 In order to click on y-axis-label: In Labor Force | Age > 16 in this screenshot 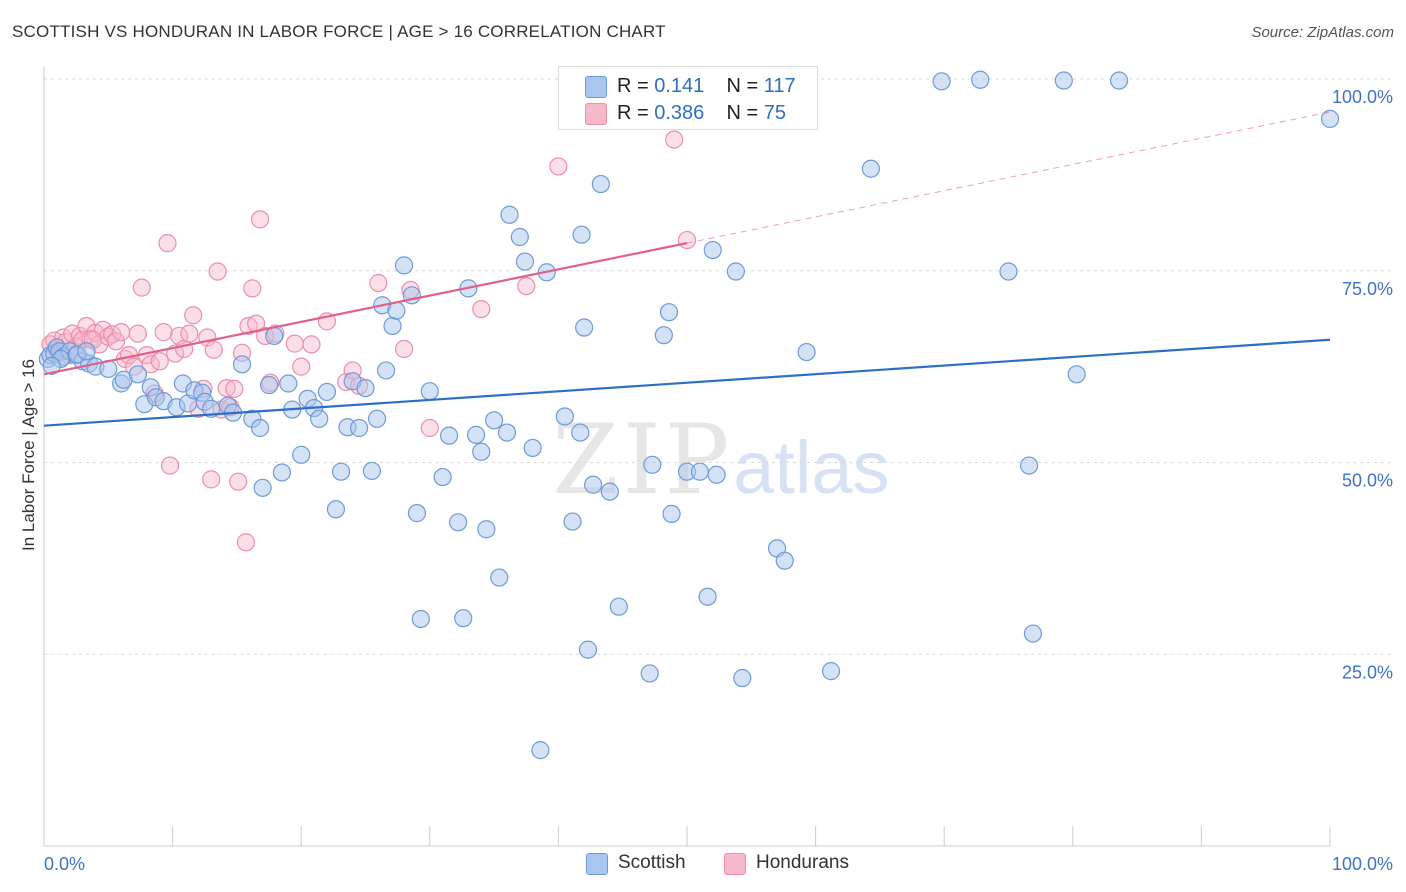, I will do `click(28, 455)`.